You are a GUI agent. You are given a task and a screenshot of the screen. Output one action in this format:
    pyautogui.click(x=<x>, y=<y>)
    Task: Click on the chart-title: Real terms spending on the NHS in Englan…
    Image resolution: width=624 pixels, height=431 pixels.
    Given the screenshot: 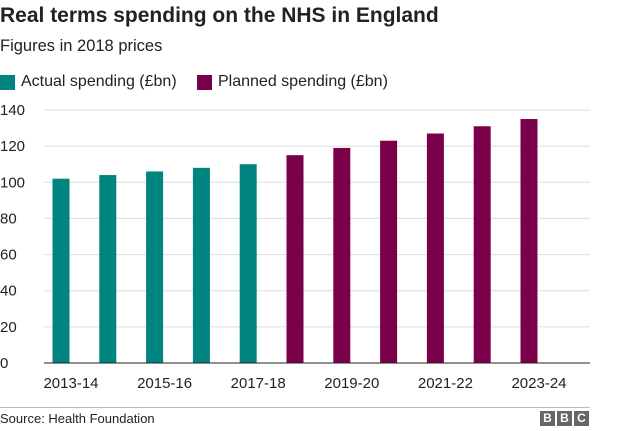 What is the action you would take?
    pyautogui.click(x=219, y=15)
    